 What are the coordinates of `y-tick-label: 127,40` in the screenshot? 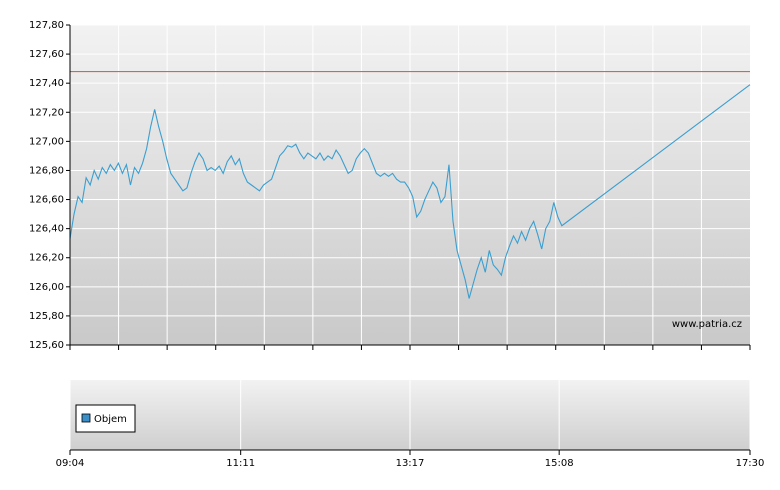 It's located at (46, 83).